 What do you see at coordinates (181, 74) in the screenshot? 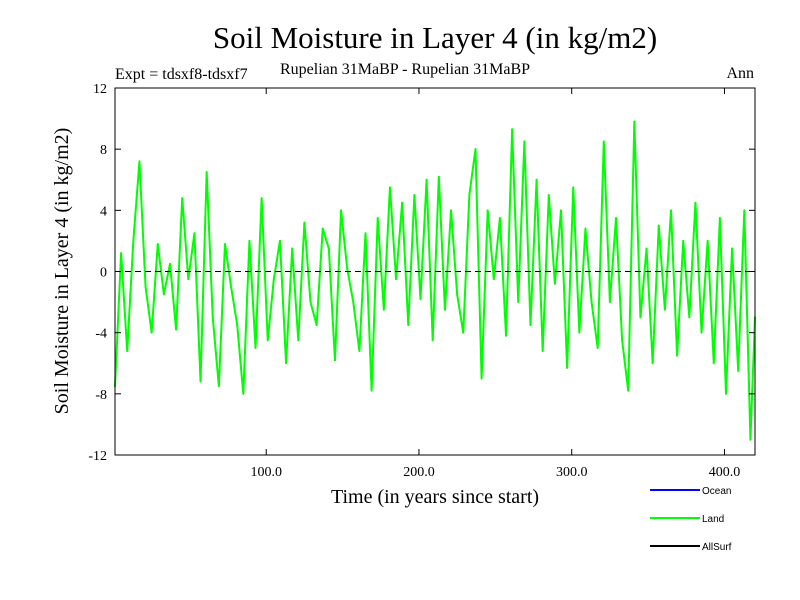
I see `subtitle-left: Expt = tdsxf8-tdsxf7` at bounding box center [181, 74].